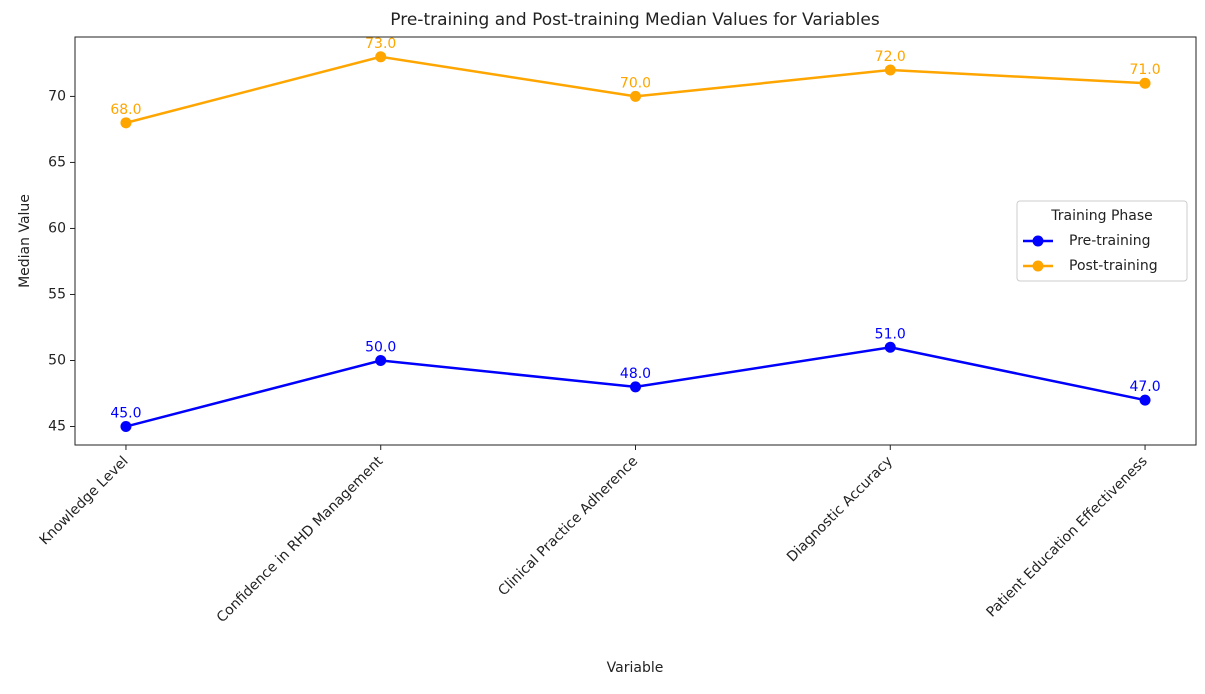 This screenshot has width=1205, height=694. I want to click on legend-label: Post-training, so click(1113, 266).